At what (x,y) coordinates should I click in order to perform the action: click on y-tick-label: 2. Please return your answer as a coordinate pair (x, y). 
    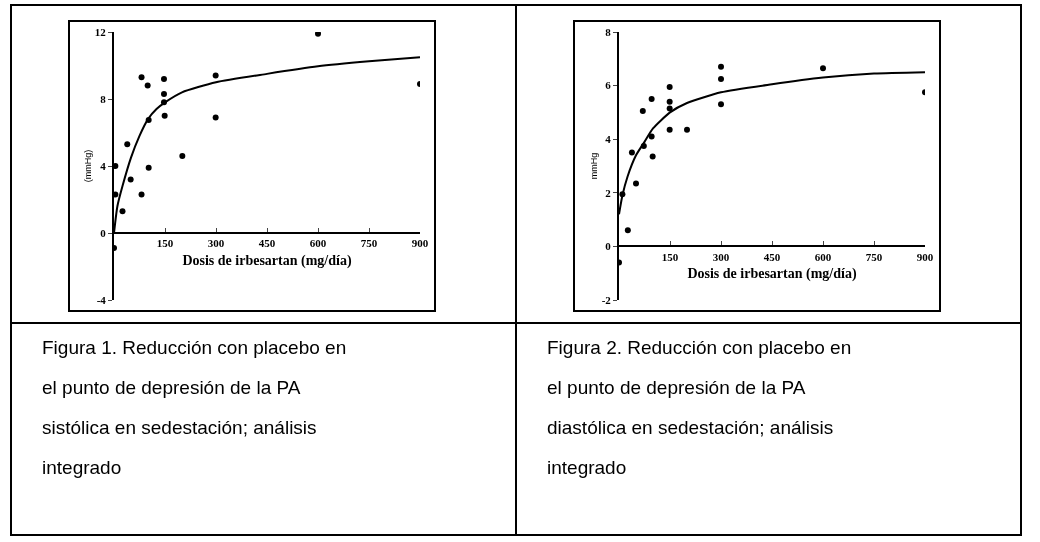
    Looking at the image, I should click on (608, 192).